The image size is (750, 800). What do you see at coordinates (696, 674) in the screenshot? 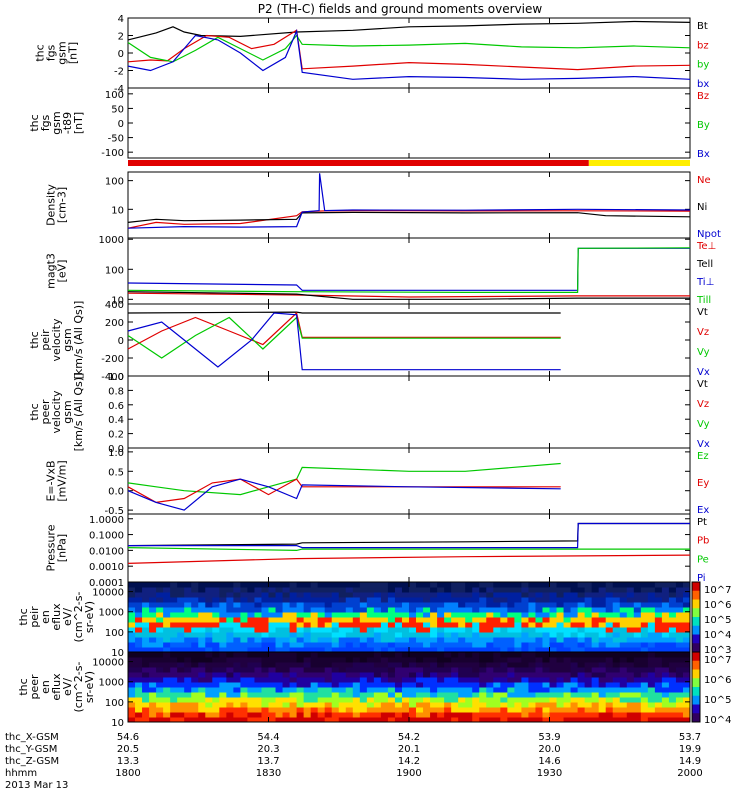
I see `colorbar-segment` at bounding box center [696, 674].